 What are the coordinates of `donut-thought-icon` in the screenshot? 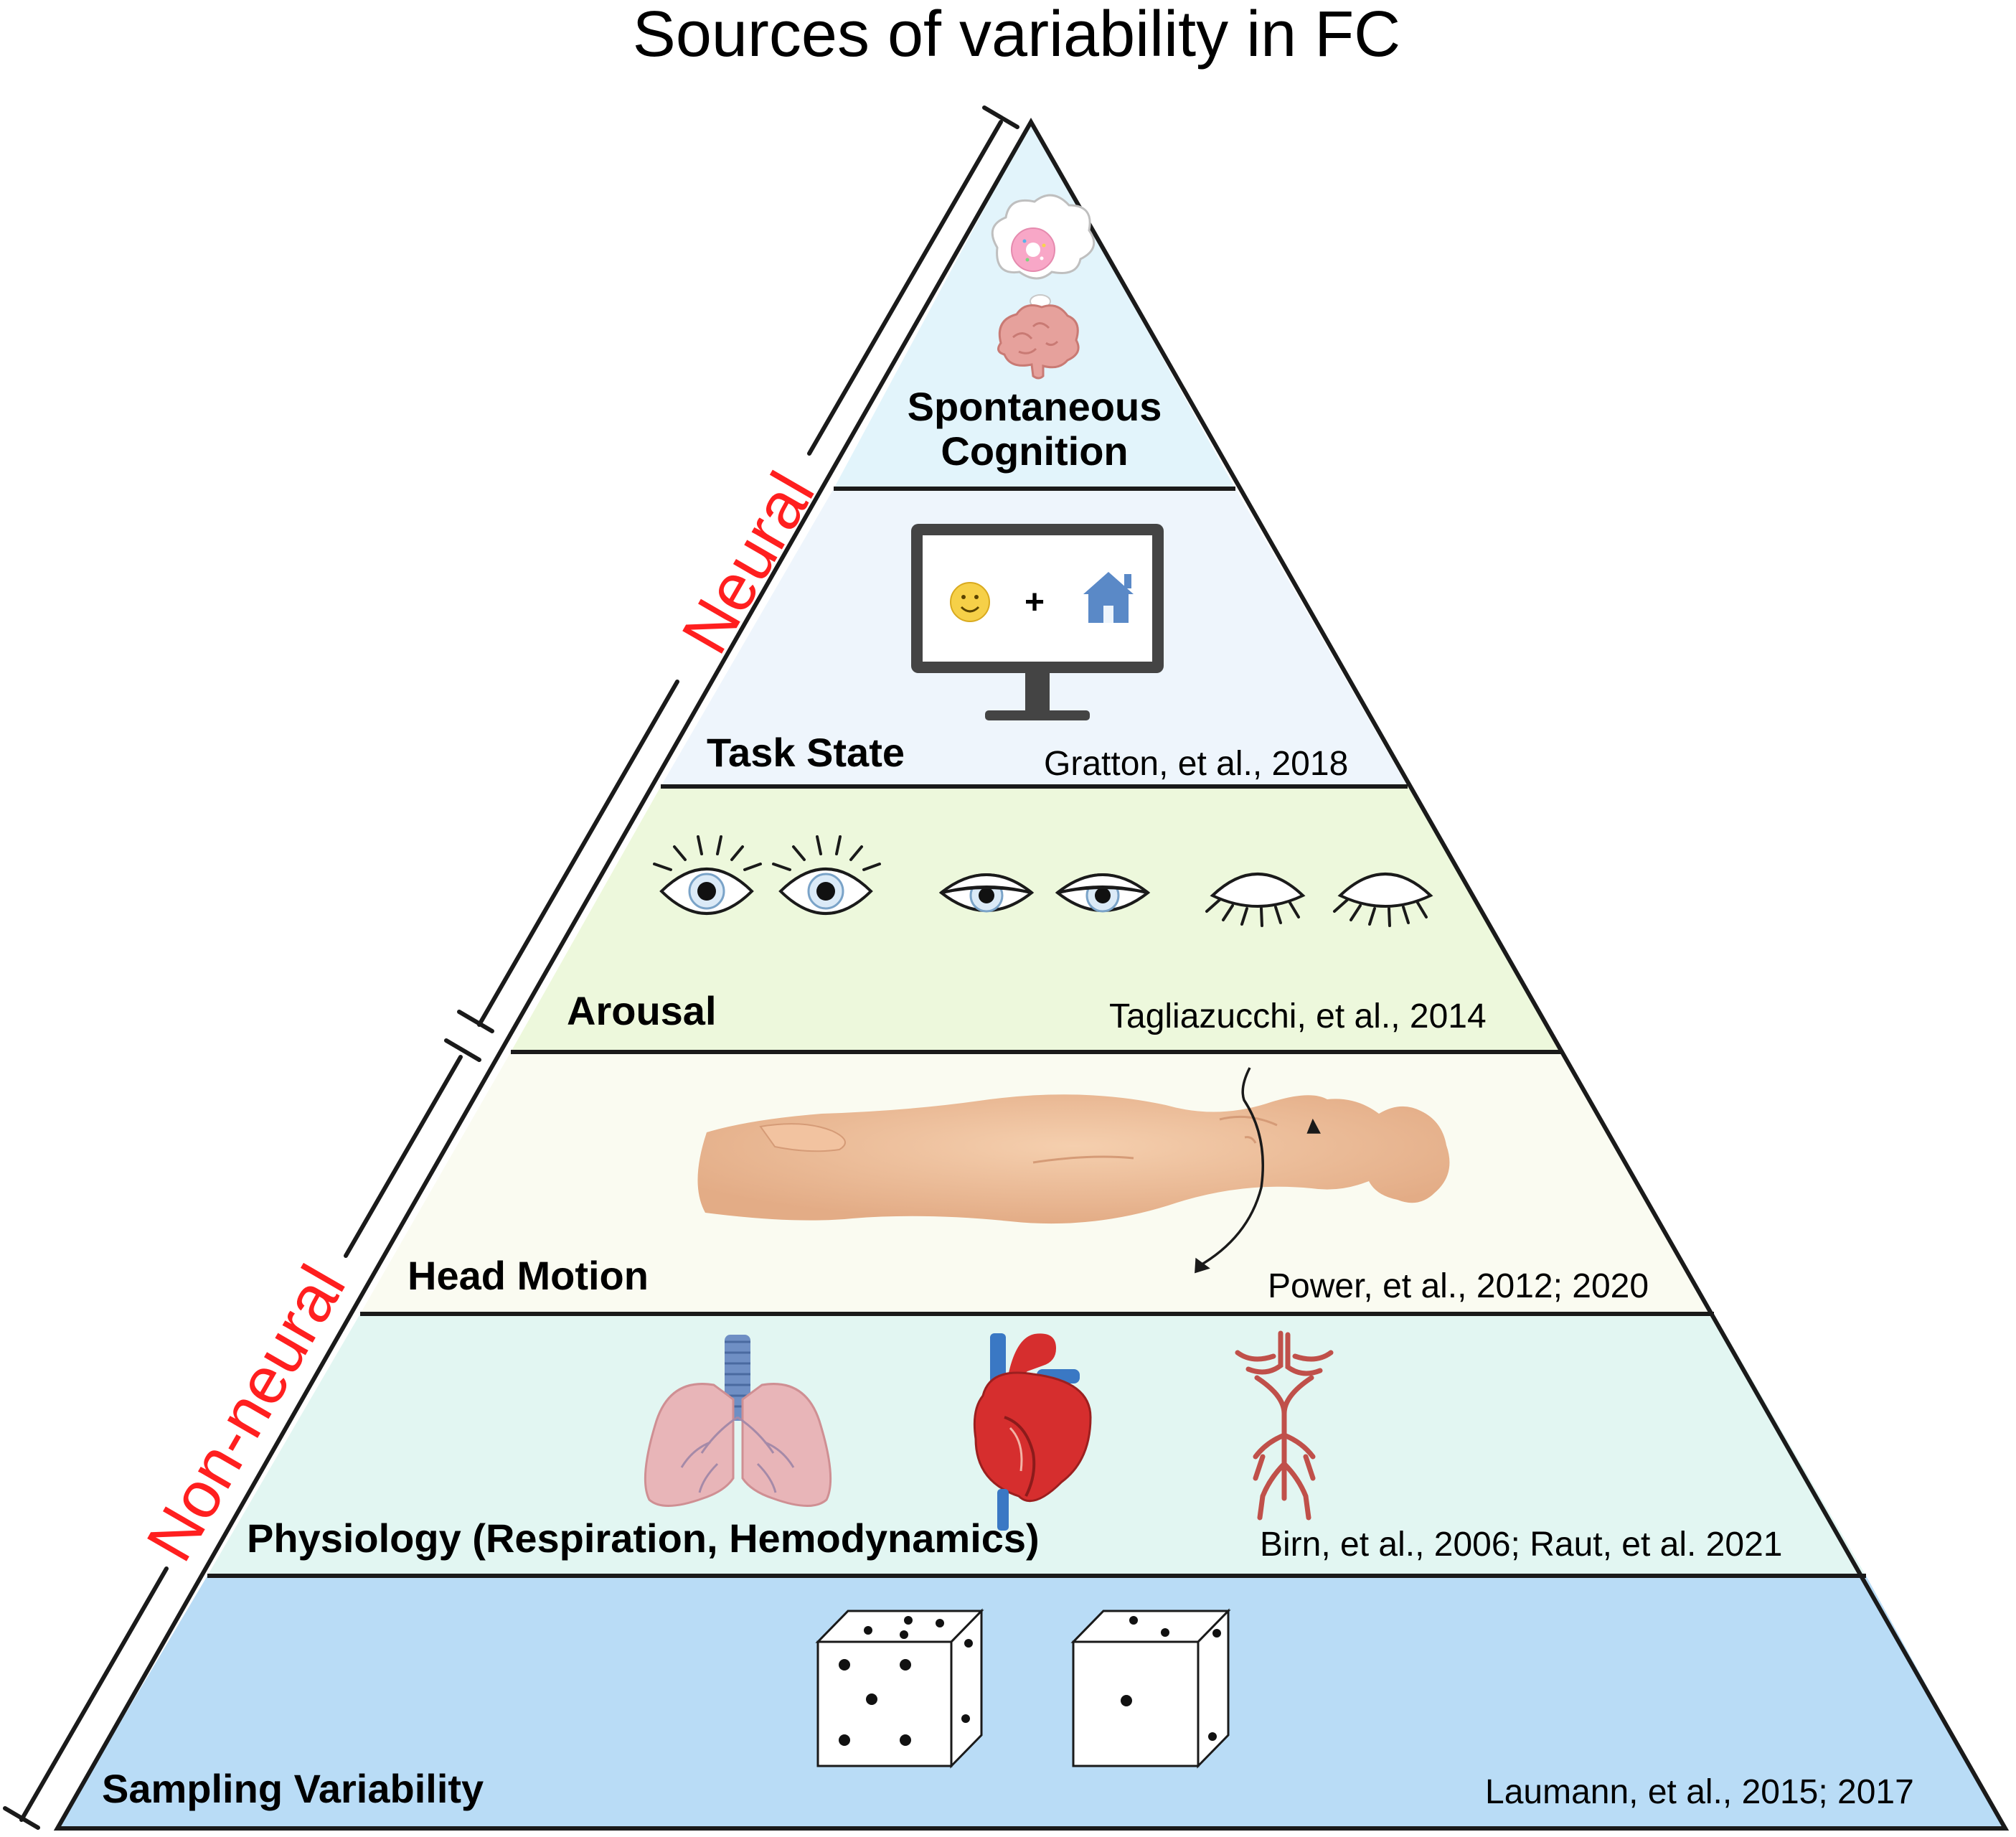 It's located at (1043, 251).